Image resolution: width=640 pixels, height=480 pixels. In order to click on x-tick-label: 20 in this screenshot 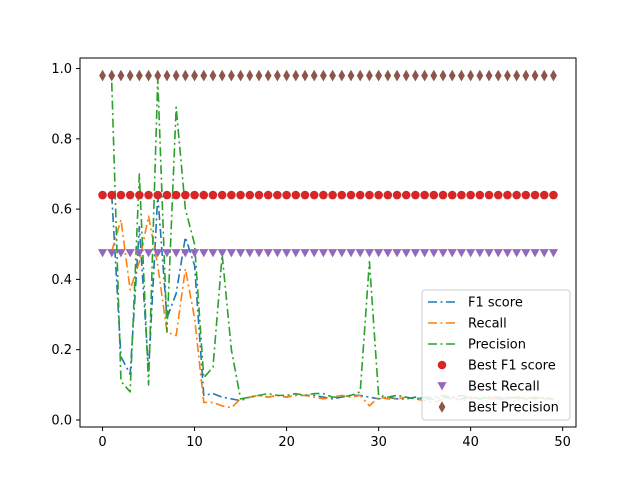, I will do `click(286, 442)`.